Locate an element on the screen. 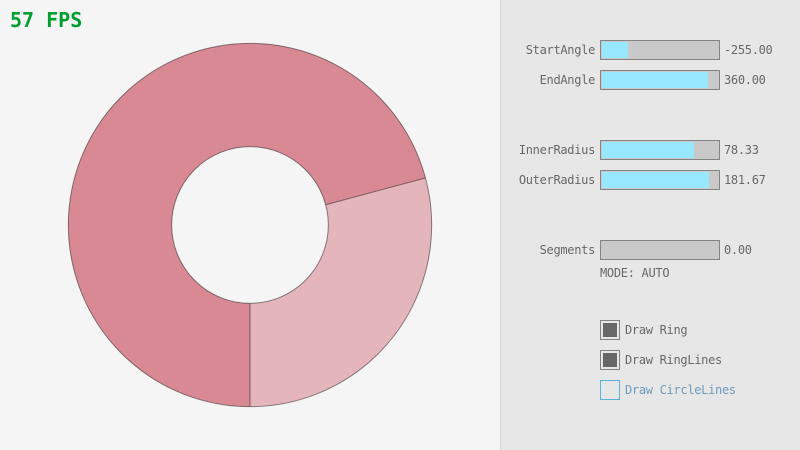 Image resolution: width=800 pixels, height=450 pixels. draw-circlelines-label: Draw CircleLines is located at coordinates (680, 390).